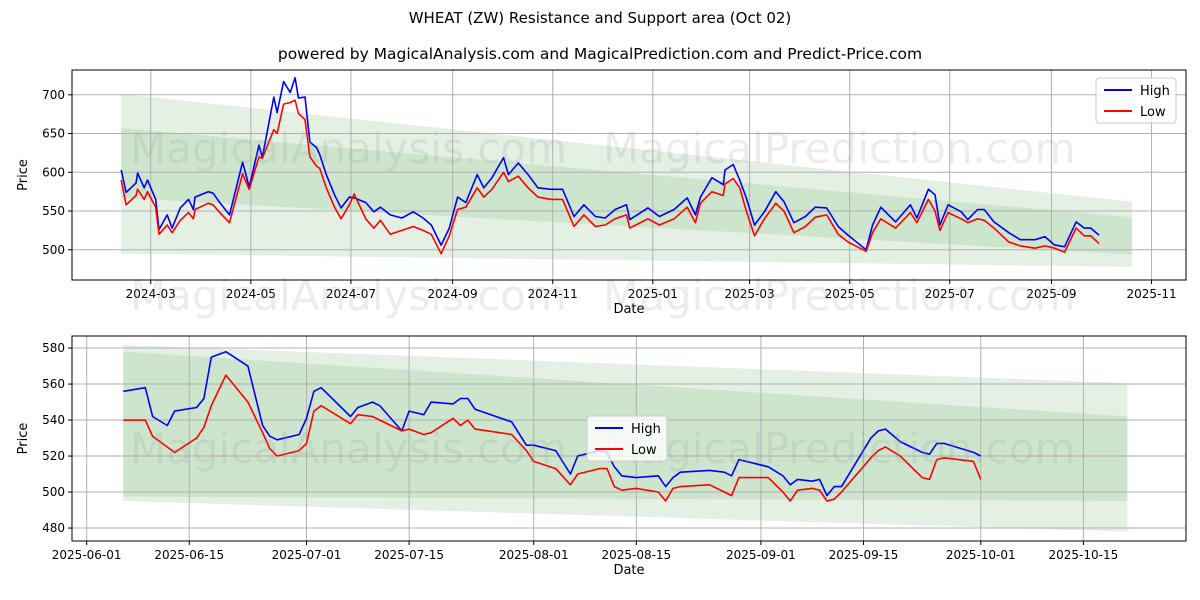 The width and height of the screenshot is (1200, 600). I want to click on y-tick-label: 480, so click(53, 528).